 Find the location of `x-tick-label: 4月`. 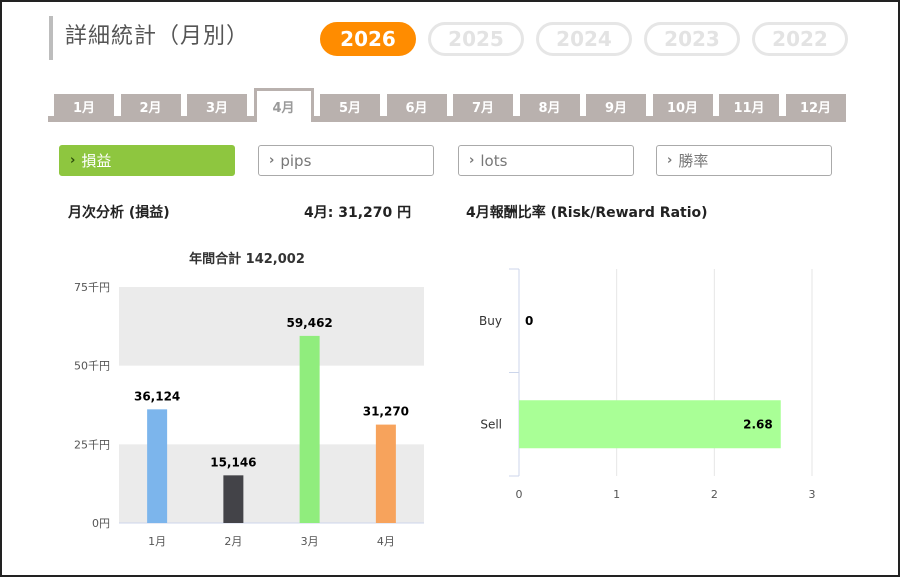

x-tick-label: 4月 is located at coordinates (386, 541).